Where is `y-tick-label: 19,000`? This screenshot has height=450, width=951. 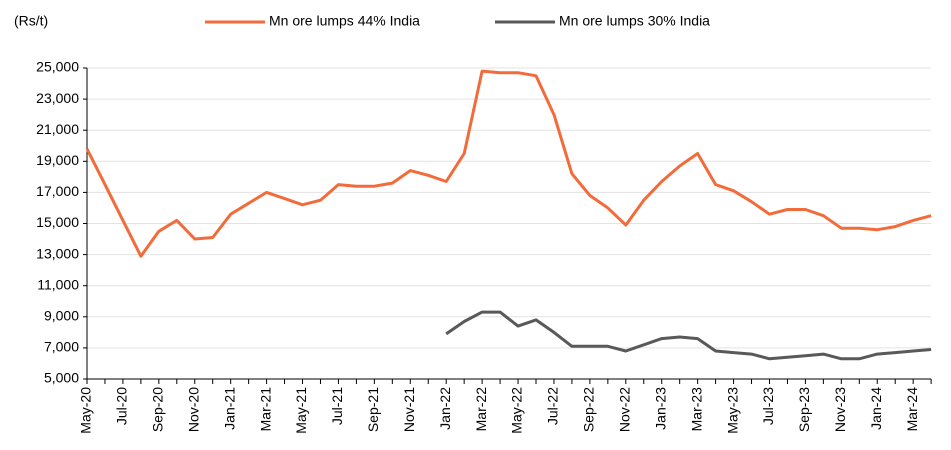 y-tick-label: 19,000 is located at coordinates (57, 160).